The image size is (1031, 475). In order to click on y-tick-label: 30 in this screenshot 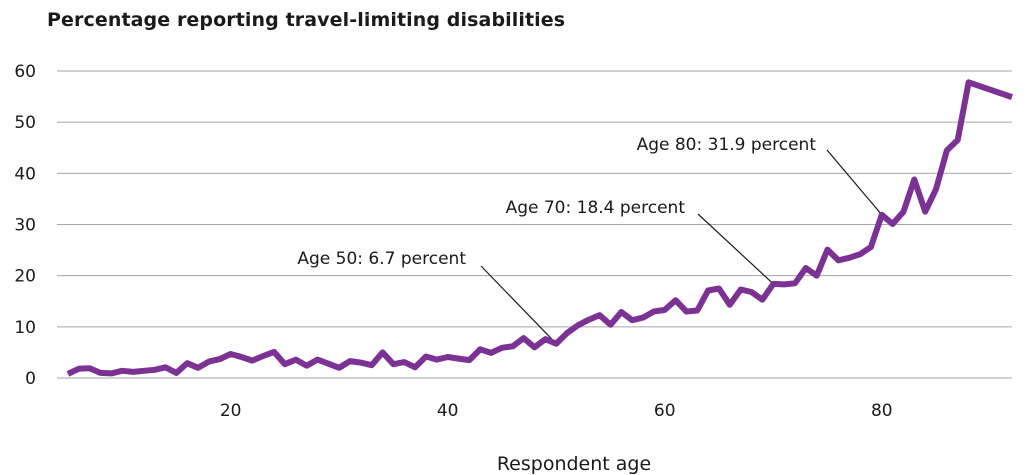, I will do `click(25, 226)`.